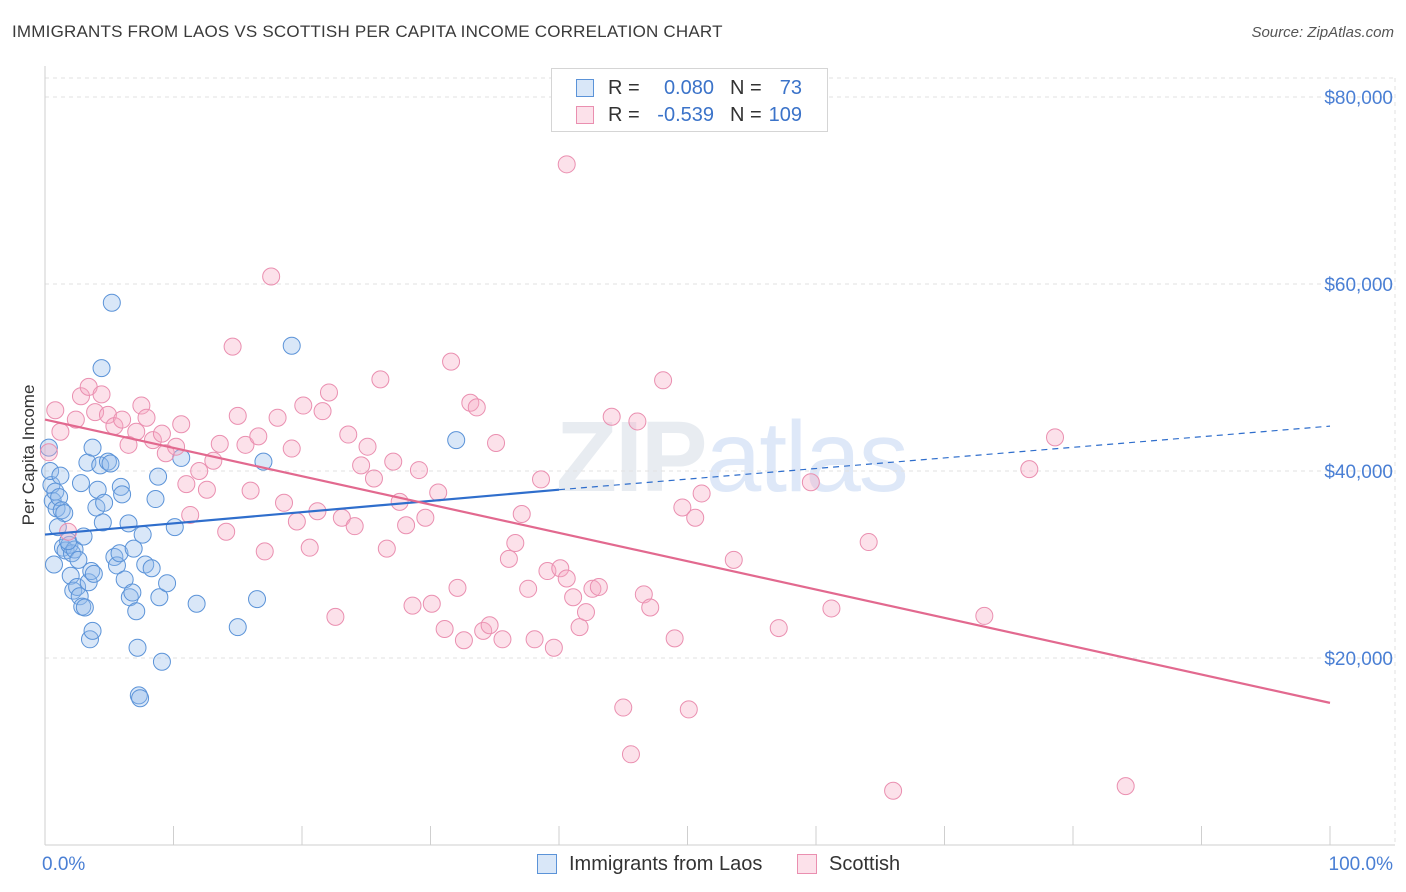  Describe the element at coordinates (63, 864) in the screenshot. I see `x-tick-label: 0.0%` at that location.